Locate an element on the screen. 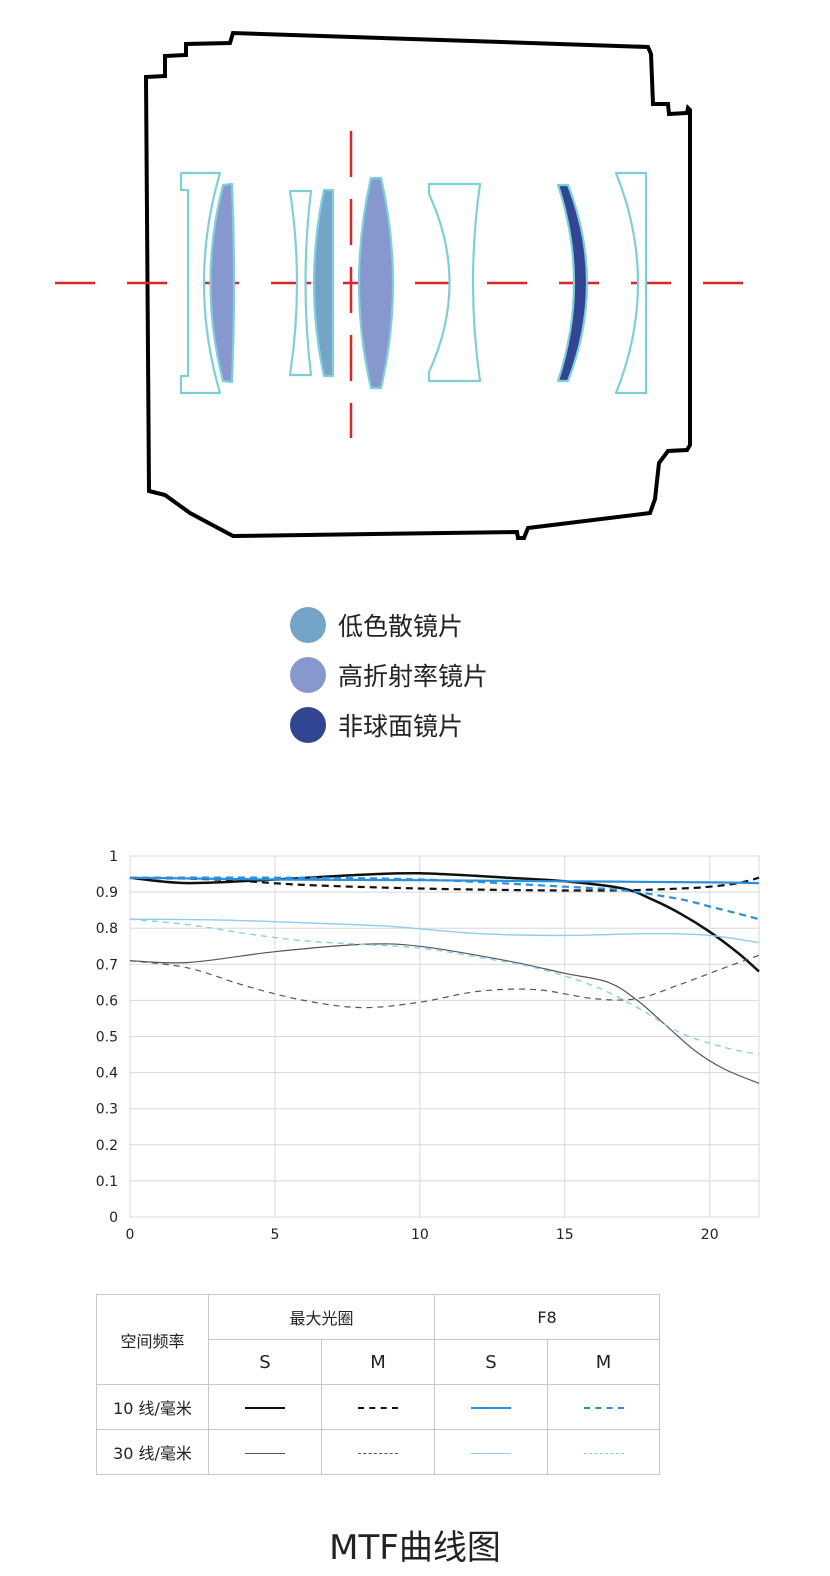 The image size is (830, 1576). y-tick-label: 0.9 is located at coordinates (107, 893).